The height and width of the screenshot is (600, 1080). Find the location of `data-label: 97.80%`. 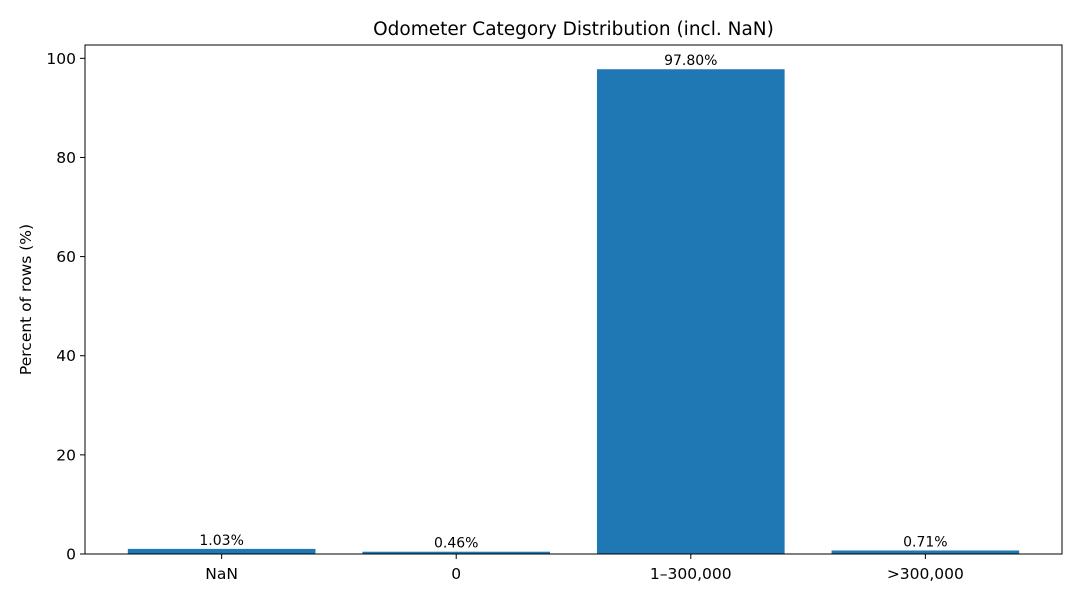

data-label: 97.80% is located at coordinates (690, 61).